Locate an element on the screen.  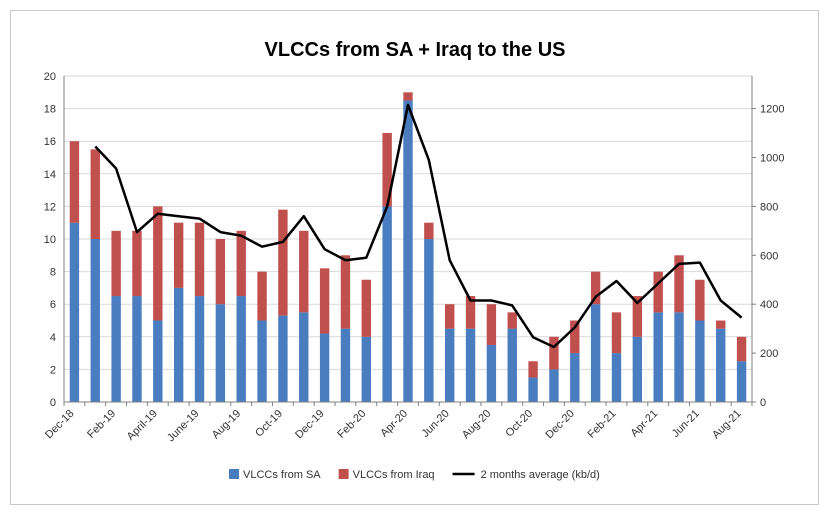
legend-swatch-sa is located at coordinates (234, 474).